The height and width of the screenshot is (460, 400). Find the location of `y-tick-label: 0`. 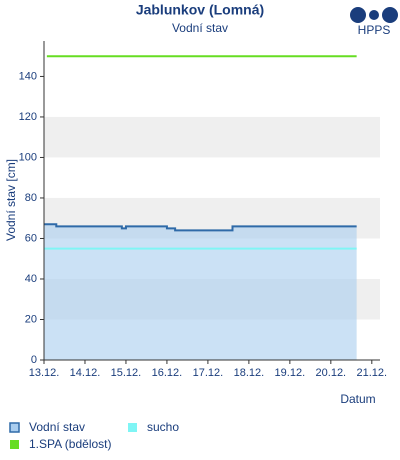

y-tick-label: 0 is located at coordinates (34, 360).